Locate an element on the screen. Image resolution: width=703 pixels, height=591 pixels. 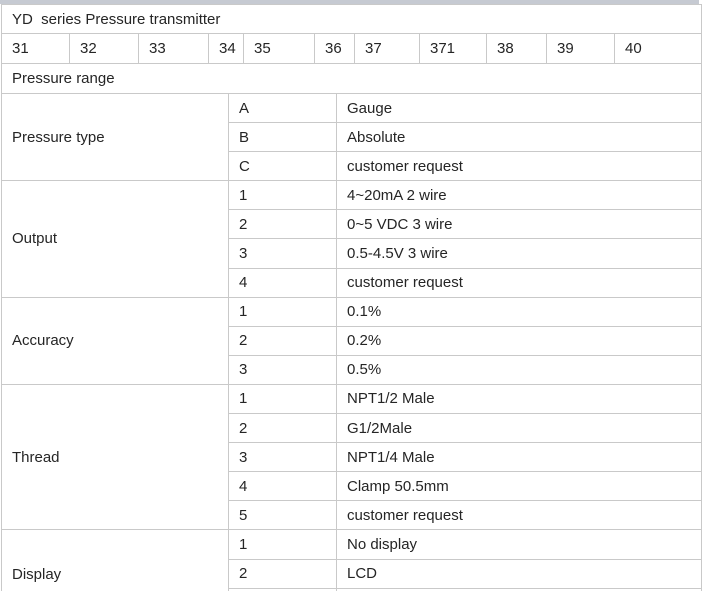
option-row: 4 customer request is located at coordinates (352, 282).